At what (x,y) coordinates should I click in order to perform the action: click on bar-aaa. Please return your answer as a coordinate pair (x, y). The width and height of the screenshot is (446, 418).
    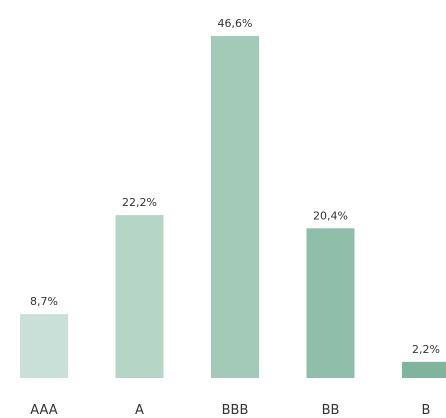
    Looking at the image, I should click on (44, 346).